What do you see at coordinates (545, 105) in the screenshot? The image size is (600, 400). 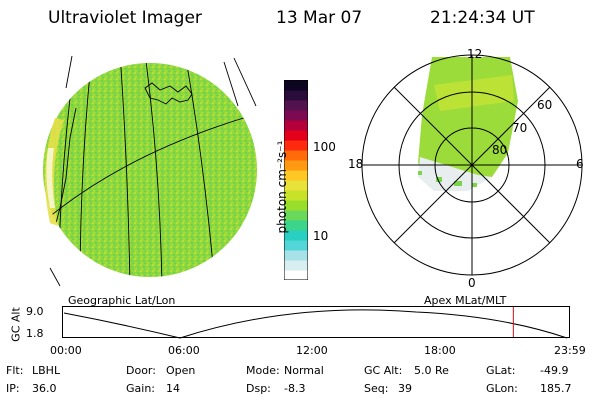 I see `mlat-label-60: 60` at bounding box center [545, 105].